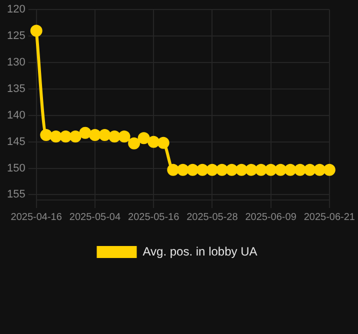  What do you see at coordinates (154, 217) in the screenshot?
I see `x-tick-label: 2025-05-16` at bounding box center [154, 217].